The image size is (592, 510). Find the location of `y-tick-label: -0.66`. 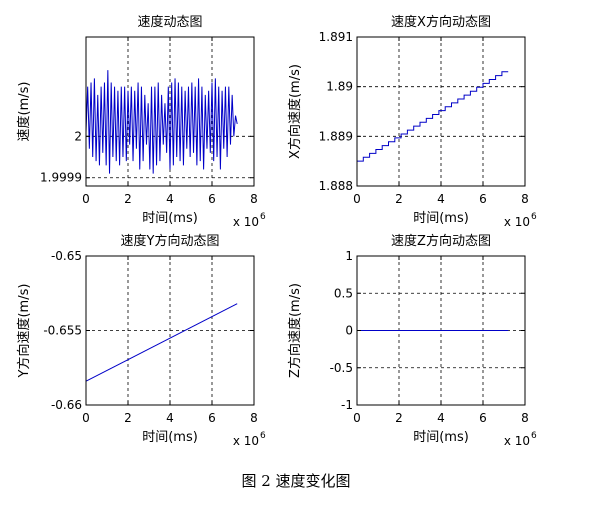

y-tick-label: -0.66 is located at coordinates (66, 405).